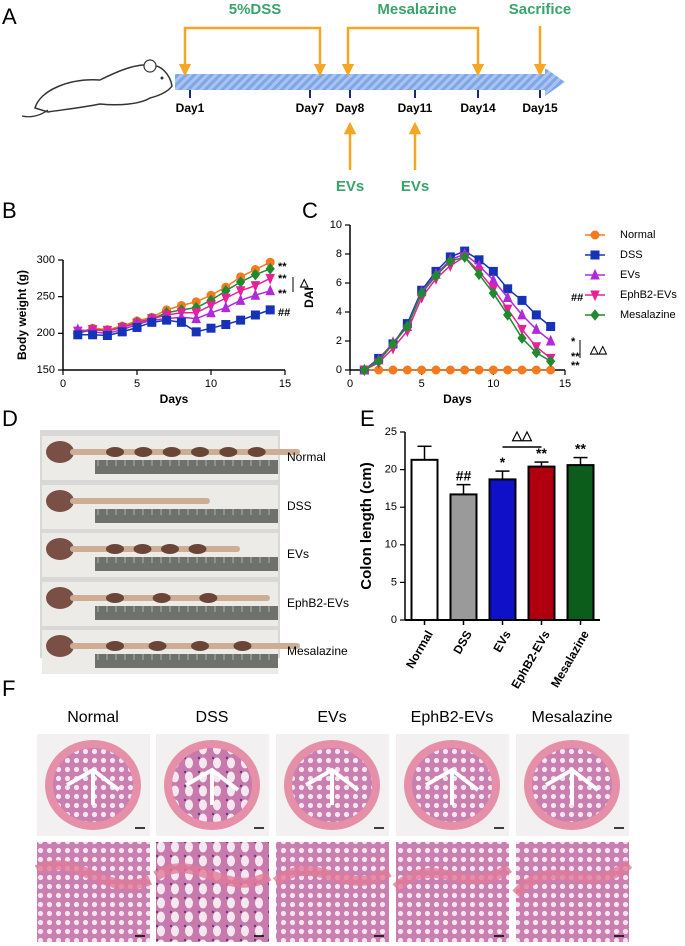 The image size is (685, 946). What do you see at coordinates (540, 9) in the screenshot?
I see `timeline-label: Sacrifice` at bounding box center [540, 9].